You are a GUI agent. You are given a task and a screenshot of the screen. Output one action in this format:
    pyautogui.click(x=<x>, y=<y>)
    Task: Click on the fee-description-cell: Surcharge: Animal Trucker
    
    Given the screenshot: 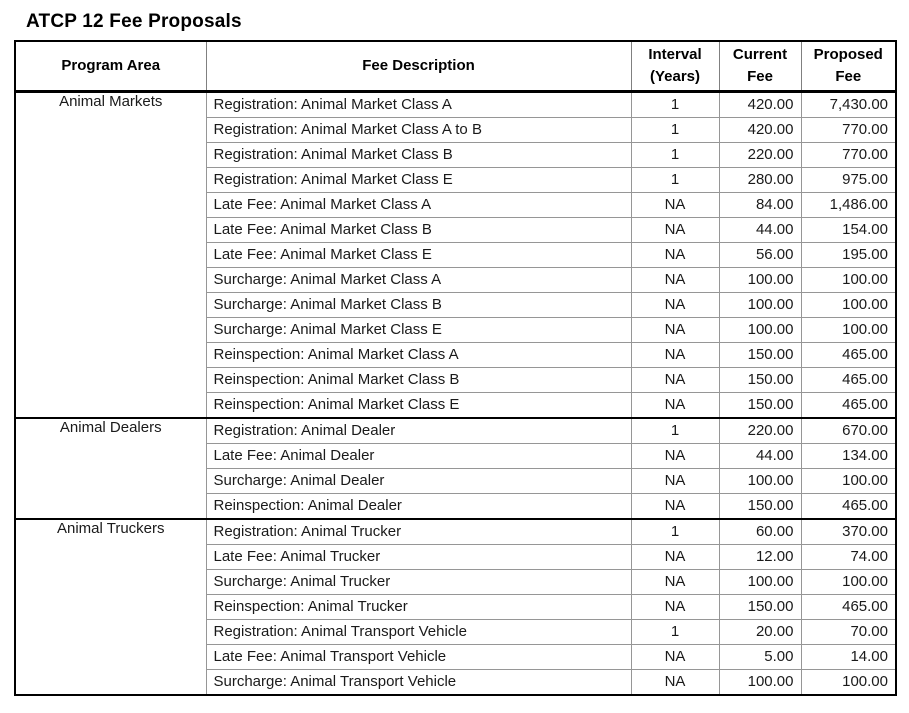 What is the action you would take?
    pyautogui.click(x=418, y=582)
    